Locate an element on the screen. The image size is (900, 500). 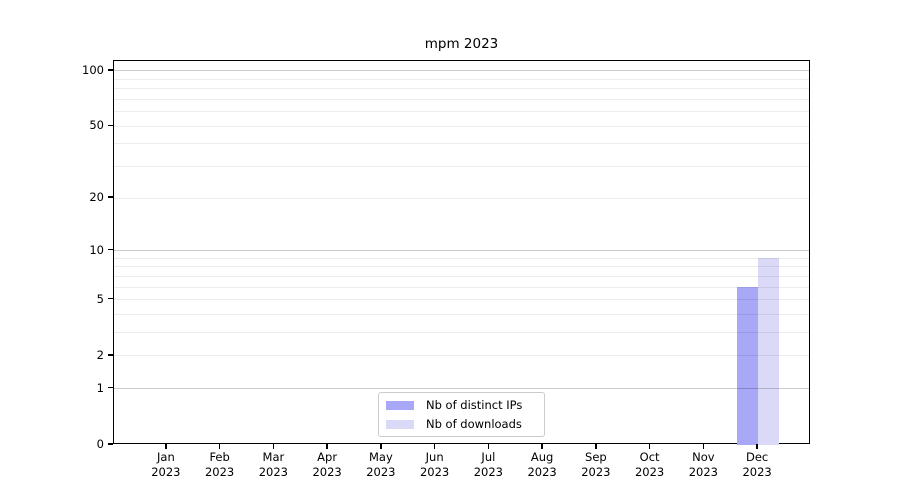
x-tick-month-may: May is located at coordinates (380, 457).